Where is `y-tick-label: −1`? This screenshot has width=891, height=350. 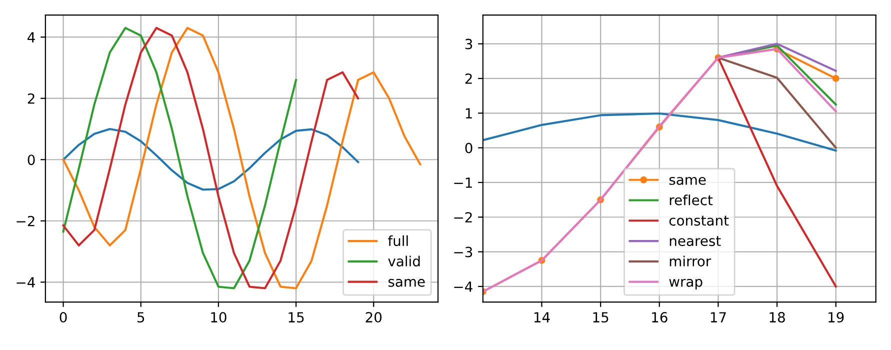
y-tick-label: −1 is located at coordinates (463, 183).